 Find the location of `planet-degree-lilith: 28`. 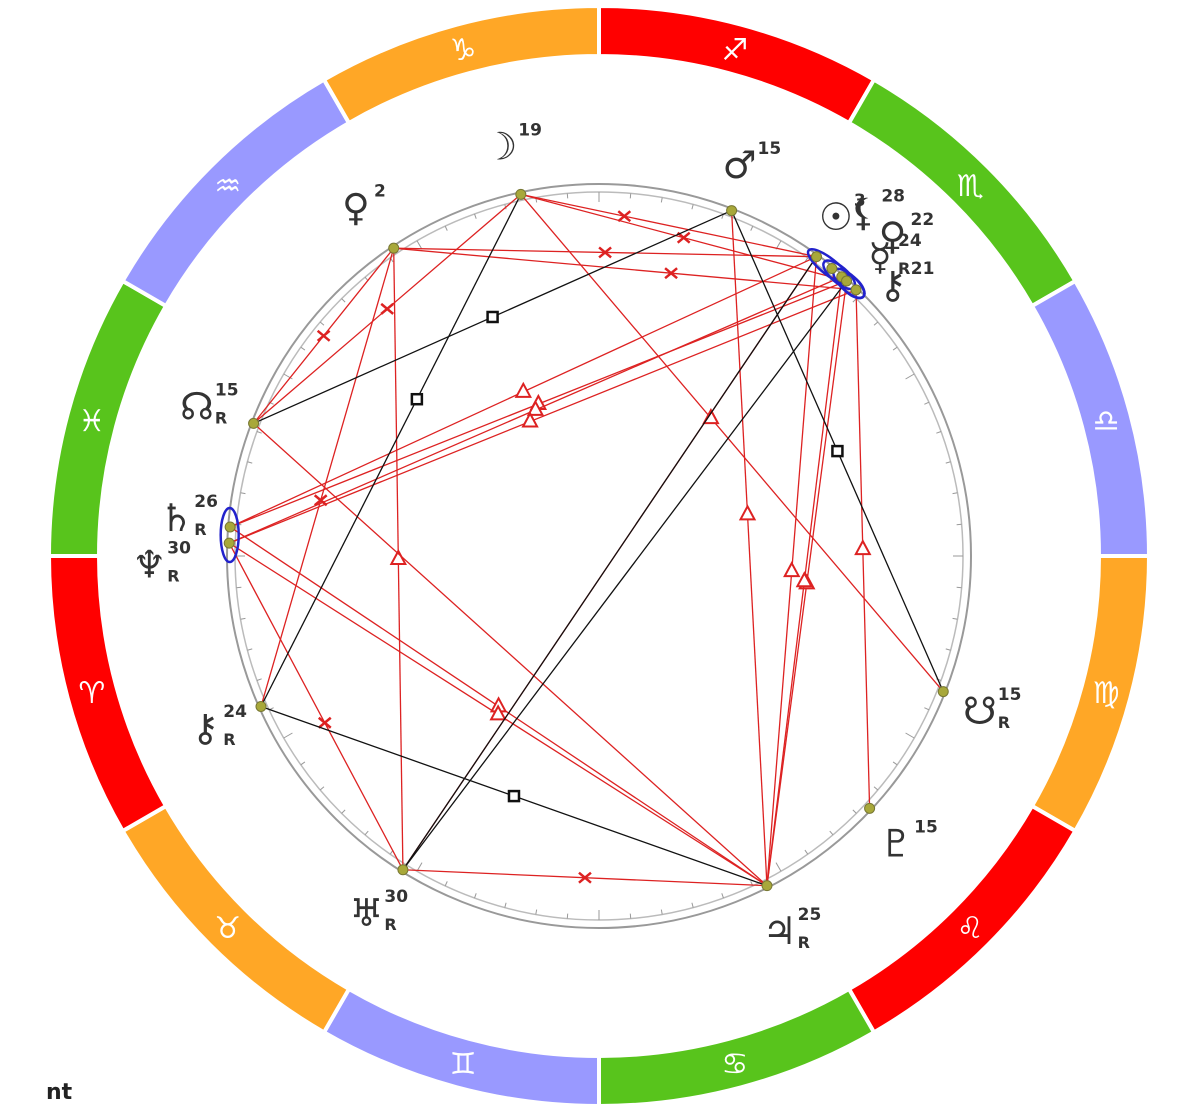

planet-degree-lilith: 28 is located at coordinates (893, 197).